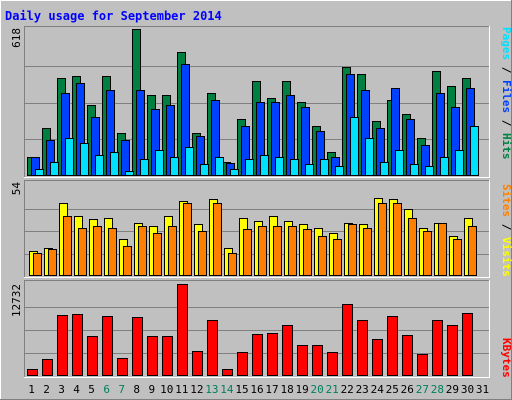 The width and height of the screenshot is (512, 400). Describe the element at coordinates (196, 389) in the screenshot. I see `day-label-12: 12` at that location.